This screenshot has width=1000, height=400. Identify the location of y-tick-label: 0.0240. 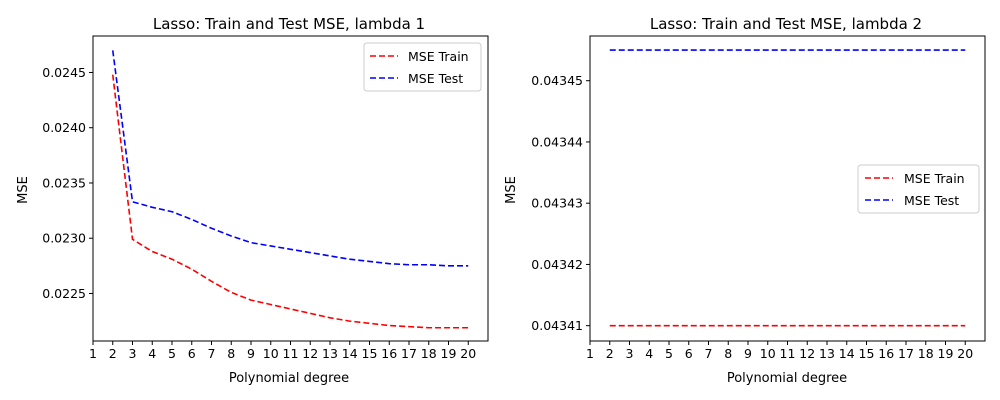
(64, 127).